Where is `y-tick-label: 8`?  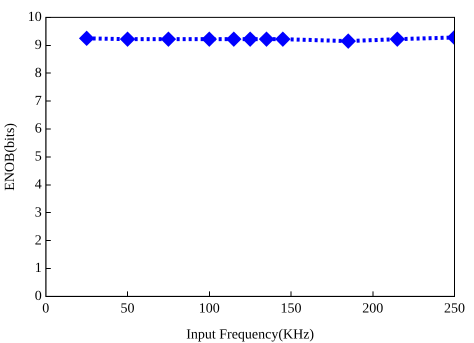 y-tick-label: 8 is located at coordinates (38, 73).